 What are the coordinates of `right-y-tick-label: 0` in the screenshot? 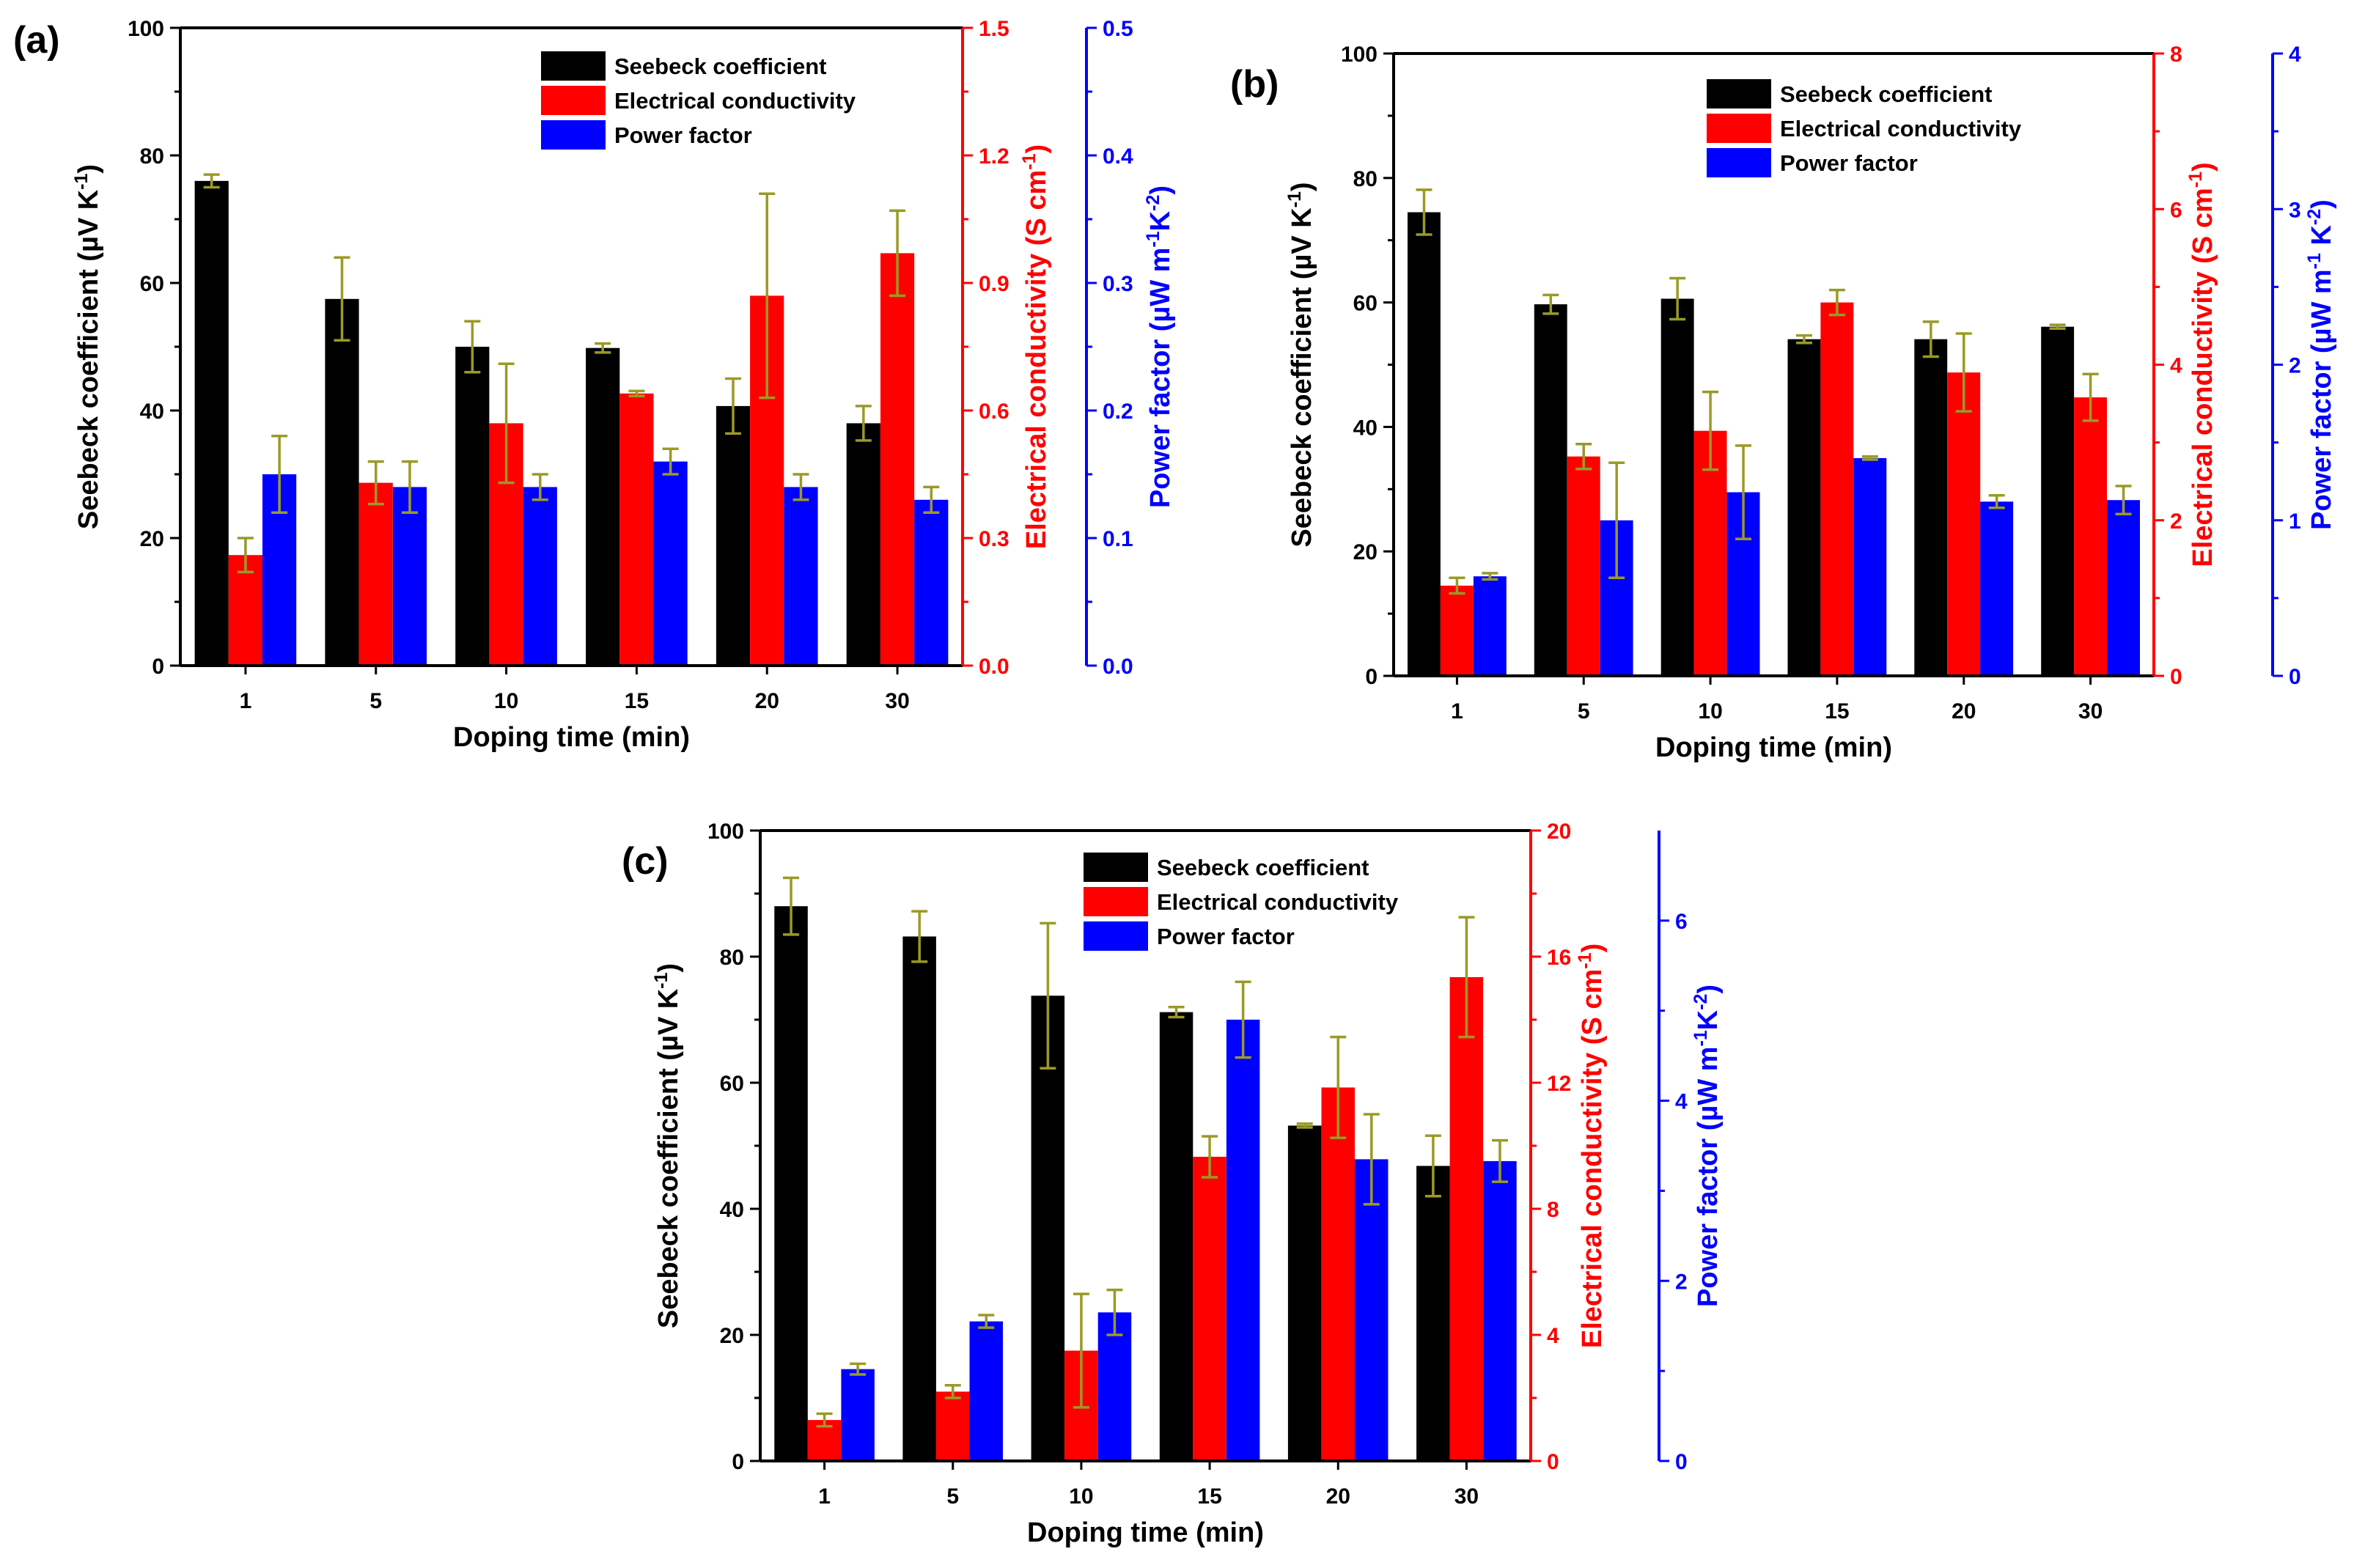 It's located at (1681, 1462).